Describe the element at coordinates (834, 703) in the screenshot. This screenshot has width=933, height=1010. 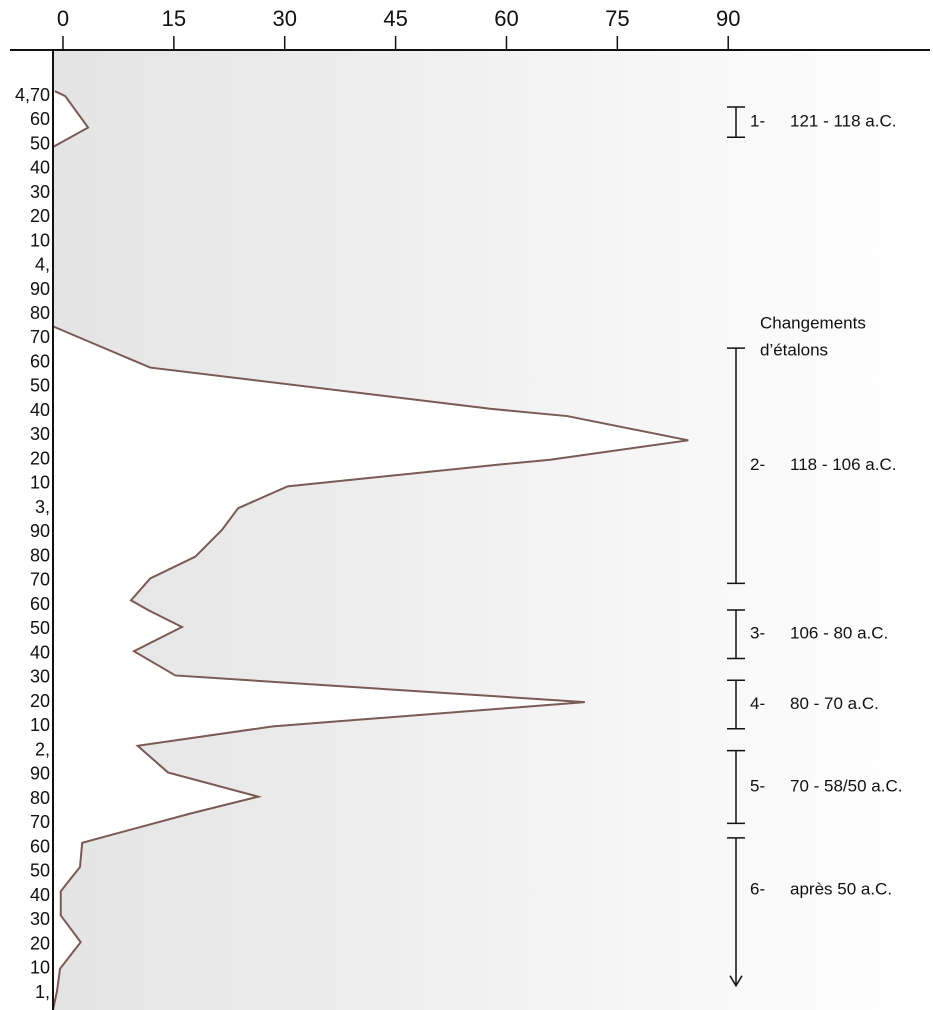
I see `period-label: 80 - 70 a.C.` at that location.